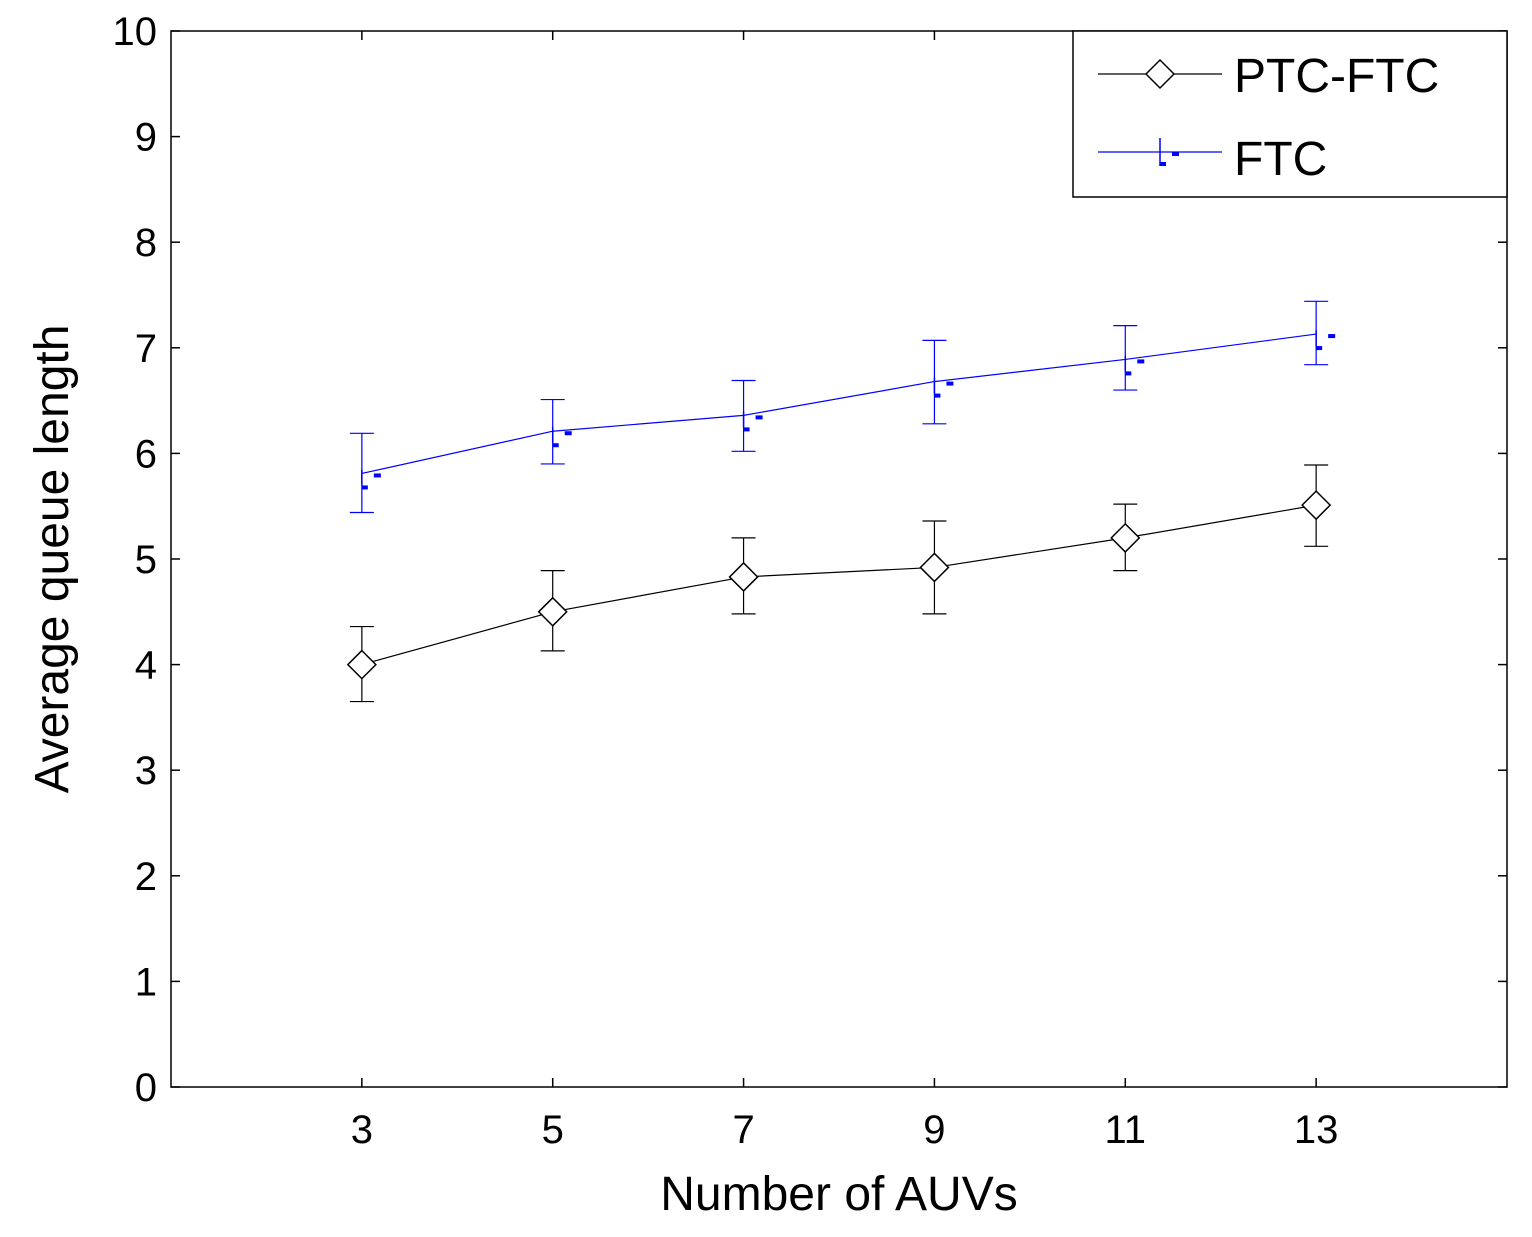 The width and height of the screenshot is (1532, 1237). I want to click on x-tick-label: 11, so click(1126, 1130).